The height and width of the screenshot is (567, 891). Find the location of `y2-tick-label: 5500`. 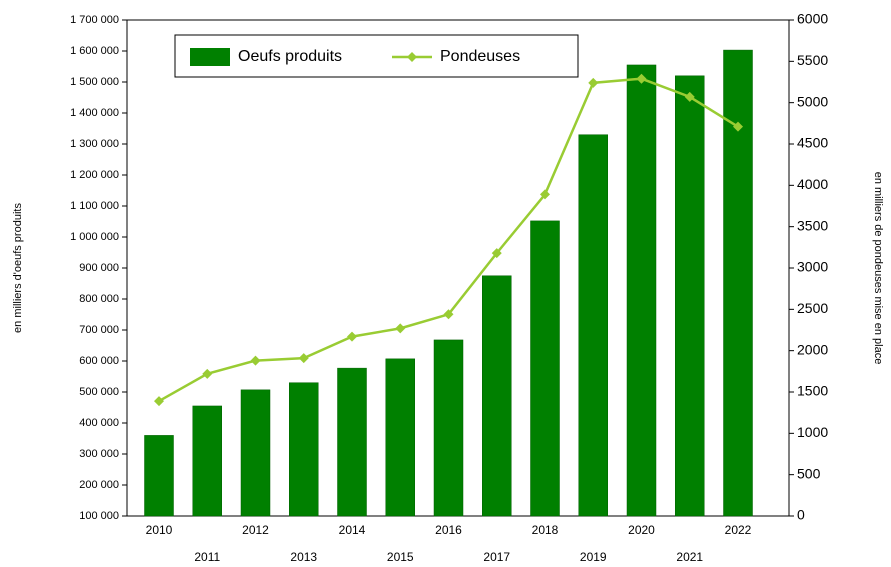

y2-tick-label: 5500 is located at coordinates (812, 60).